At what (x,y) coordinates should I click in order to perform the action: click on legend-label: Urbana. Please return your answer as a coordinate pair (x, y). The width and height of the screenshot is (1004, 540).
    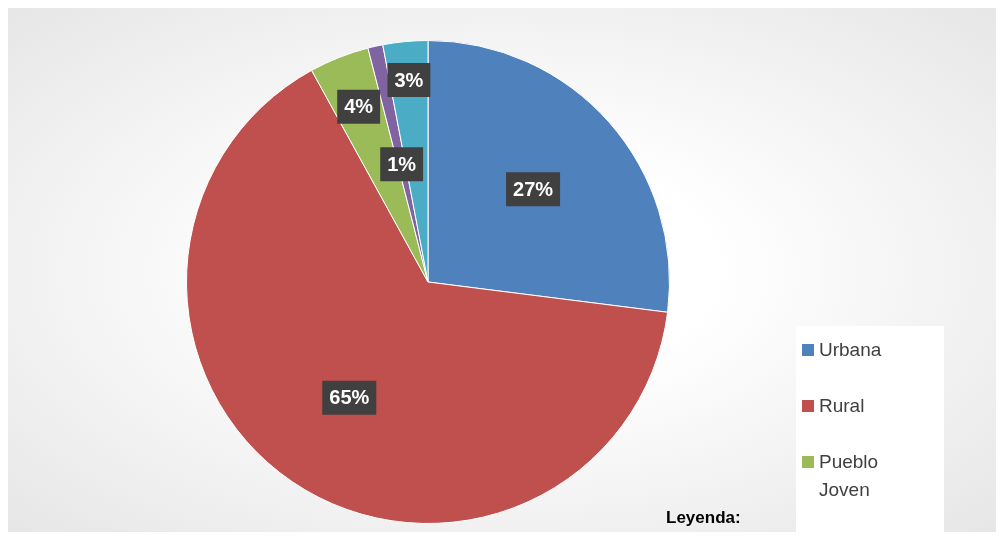
    Looking at the image, I should click on (851, 350).